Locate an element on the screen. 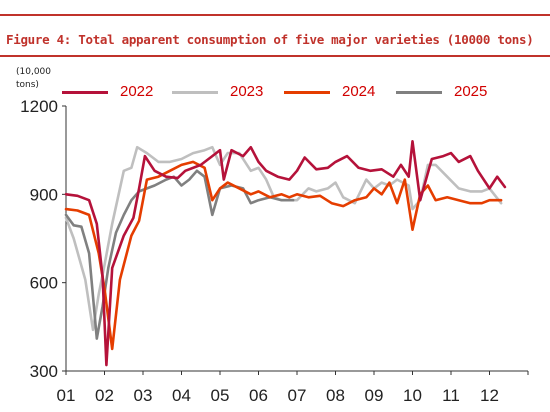 This screenshot has height=412, width=550. legend-swatch-2024 is located at coordinates (307, 92).